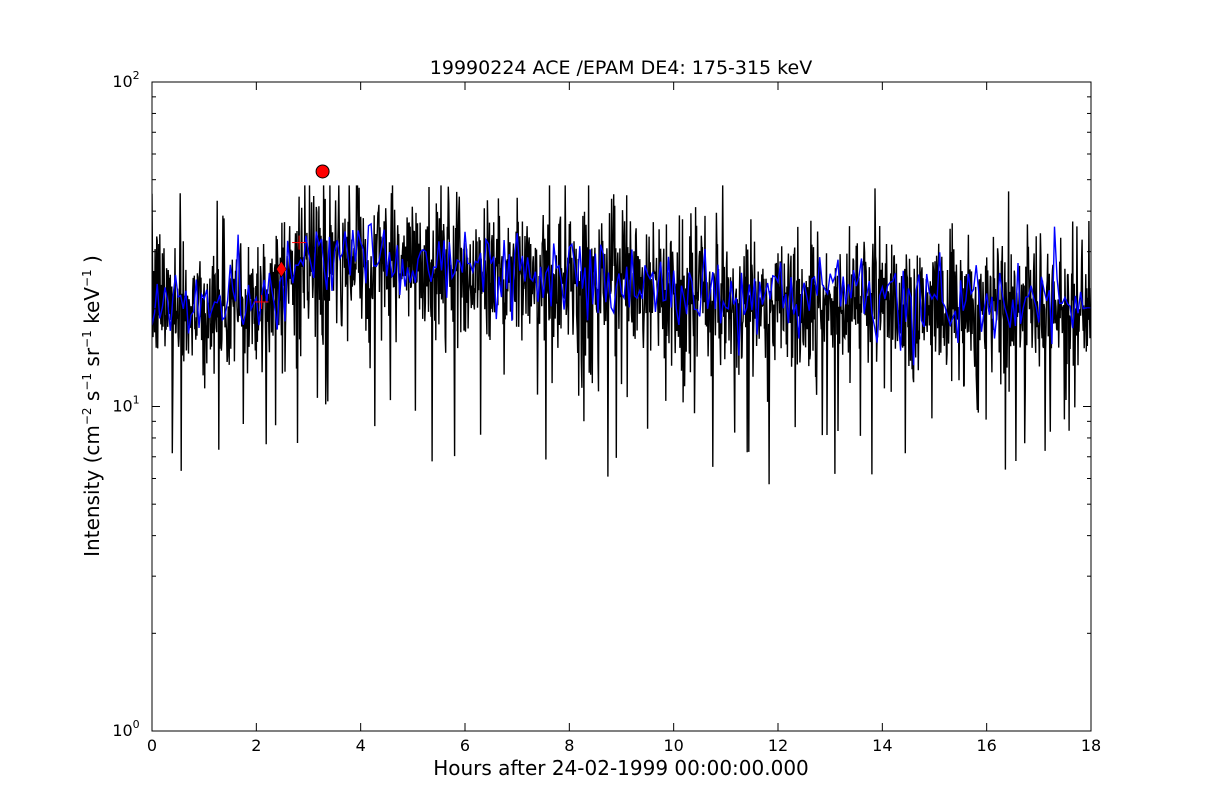 The width and height of the screenshot is (1212, 812). What do you see at coordinates (92, 262) in the screenshot?
I see `y-label-suffix: )` at bounding box center [92, 262].